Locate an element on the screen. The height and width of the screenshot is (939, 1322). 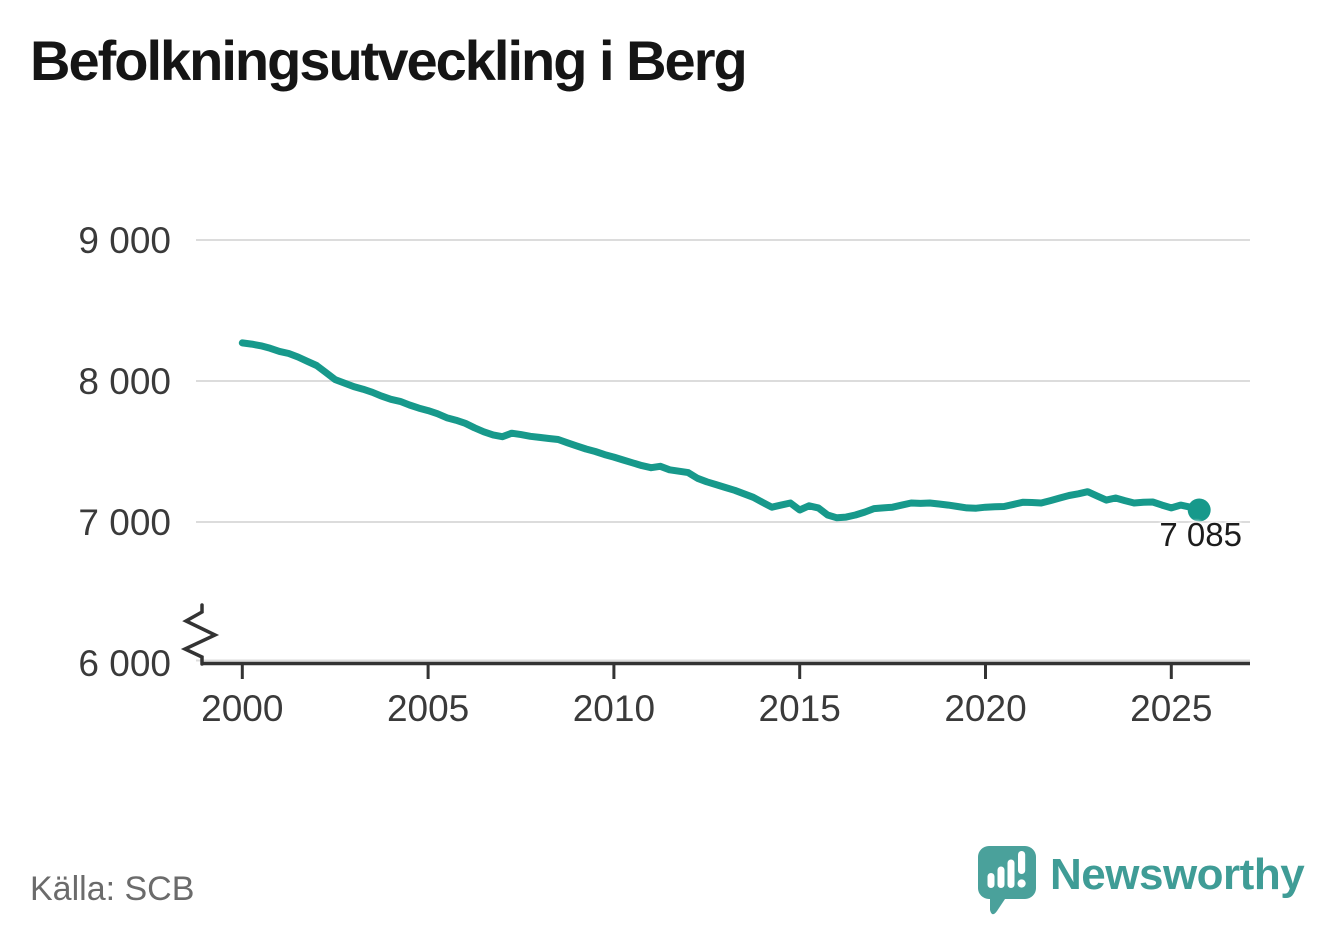
x-axis is located at coordinates (715, 641).